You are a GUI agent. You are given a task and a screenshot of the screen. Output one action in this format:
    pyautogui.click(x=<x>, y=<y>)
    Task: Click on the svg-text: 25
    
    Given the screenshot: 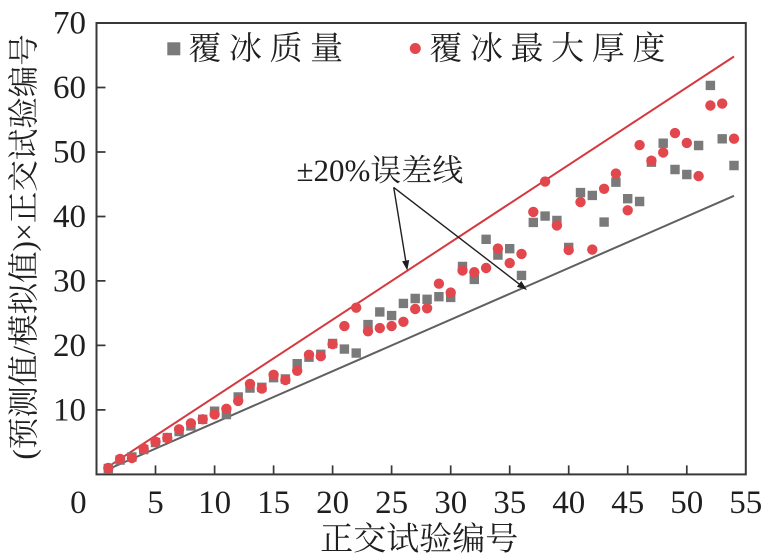 What is the action you would take?
    pyautogui.click(x=391, y=503)
    